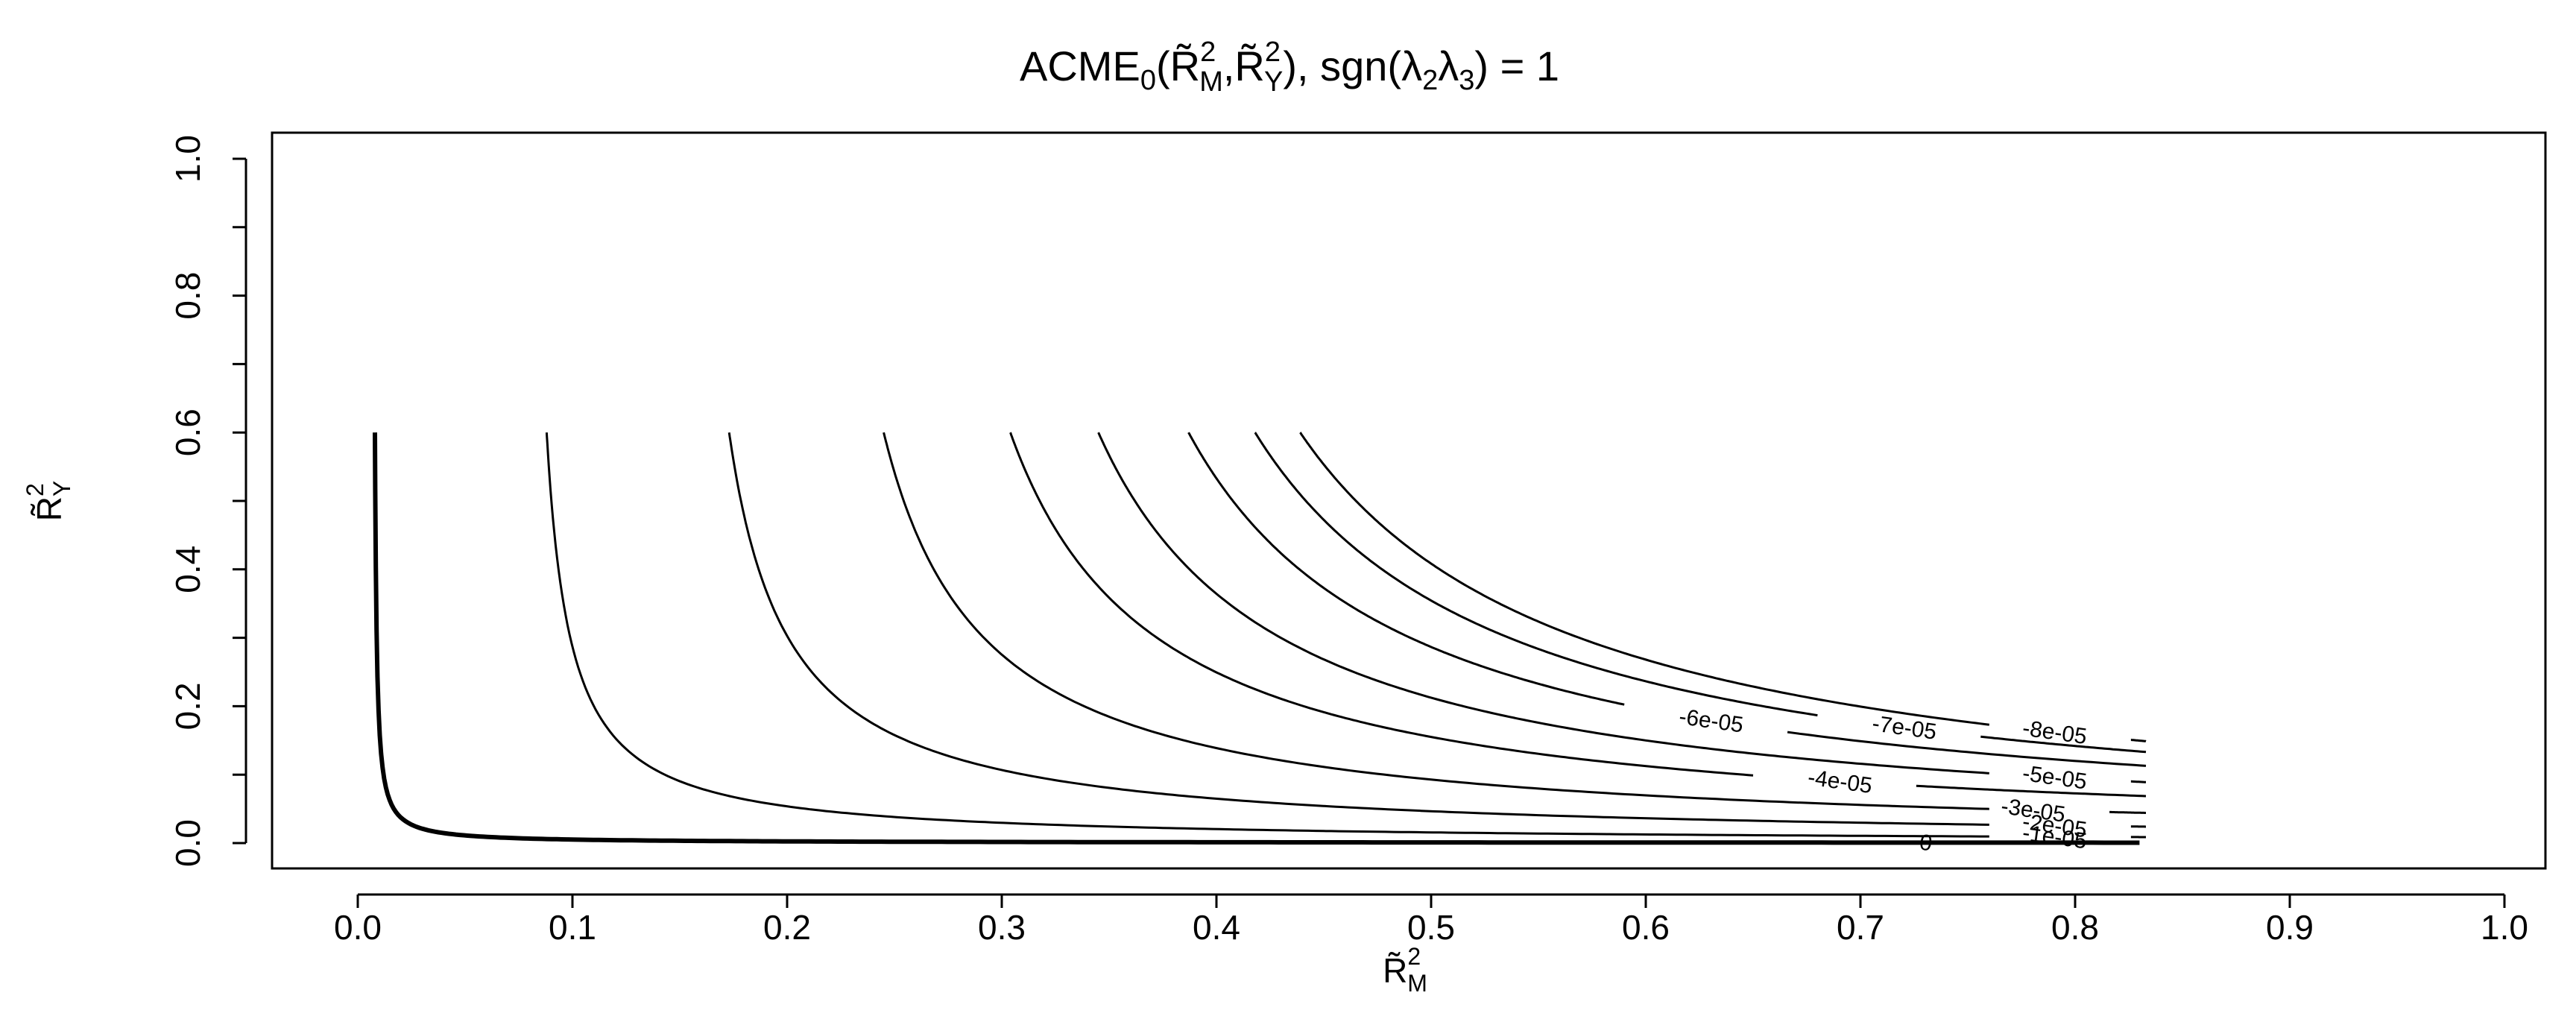 This screenshot has width=2576, height=1019. What do you see at coordinates (2054, 778) in the screenshot?
I see `contour-label: -5e-05` at bounding box center [2054, 778].